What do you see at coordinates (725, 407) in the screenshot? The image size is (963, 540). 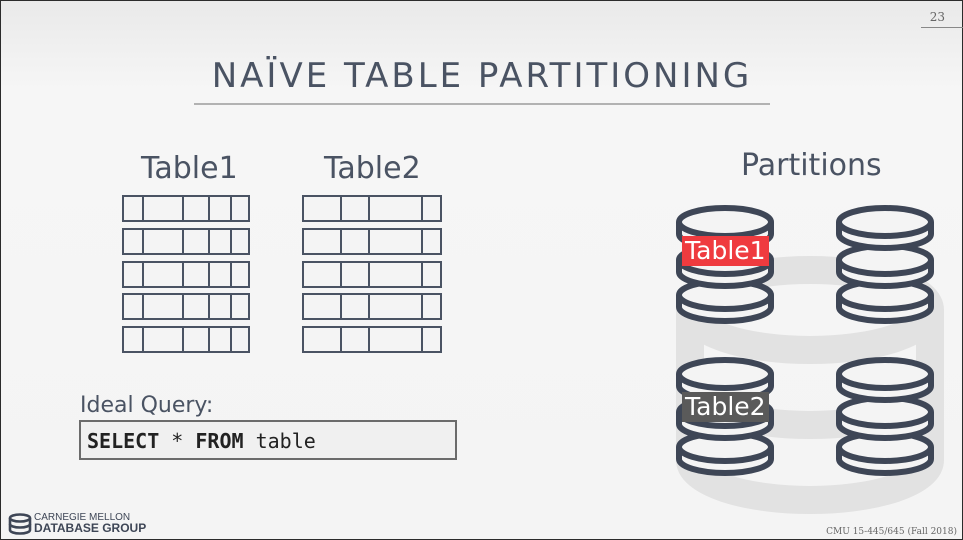 I see `partition-table2-label: Table2` at bounding box center [725, 407].